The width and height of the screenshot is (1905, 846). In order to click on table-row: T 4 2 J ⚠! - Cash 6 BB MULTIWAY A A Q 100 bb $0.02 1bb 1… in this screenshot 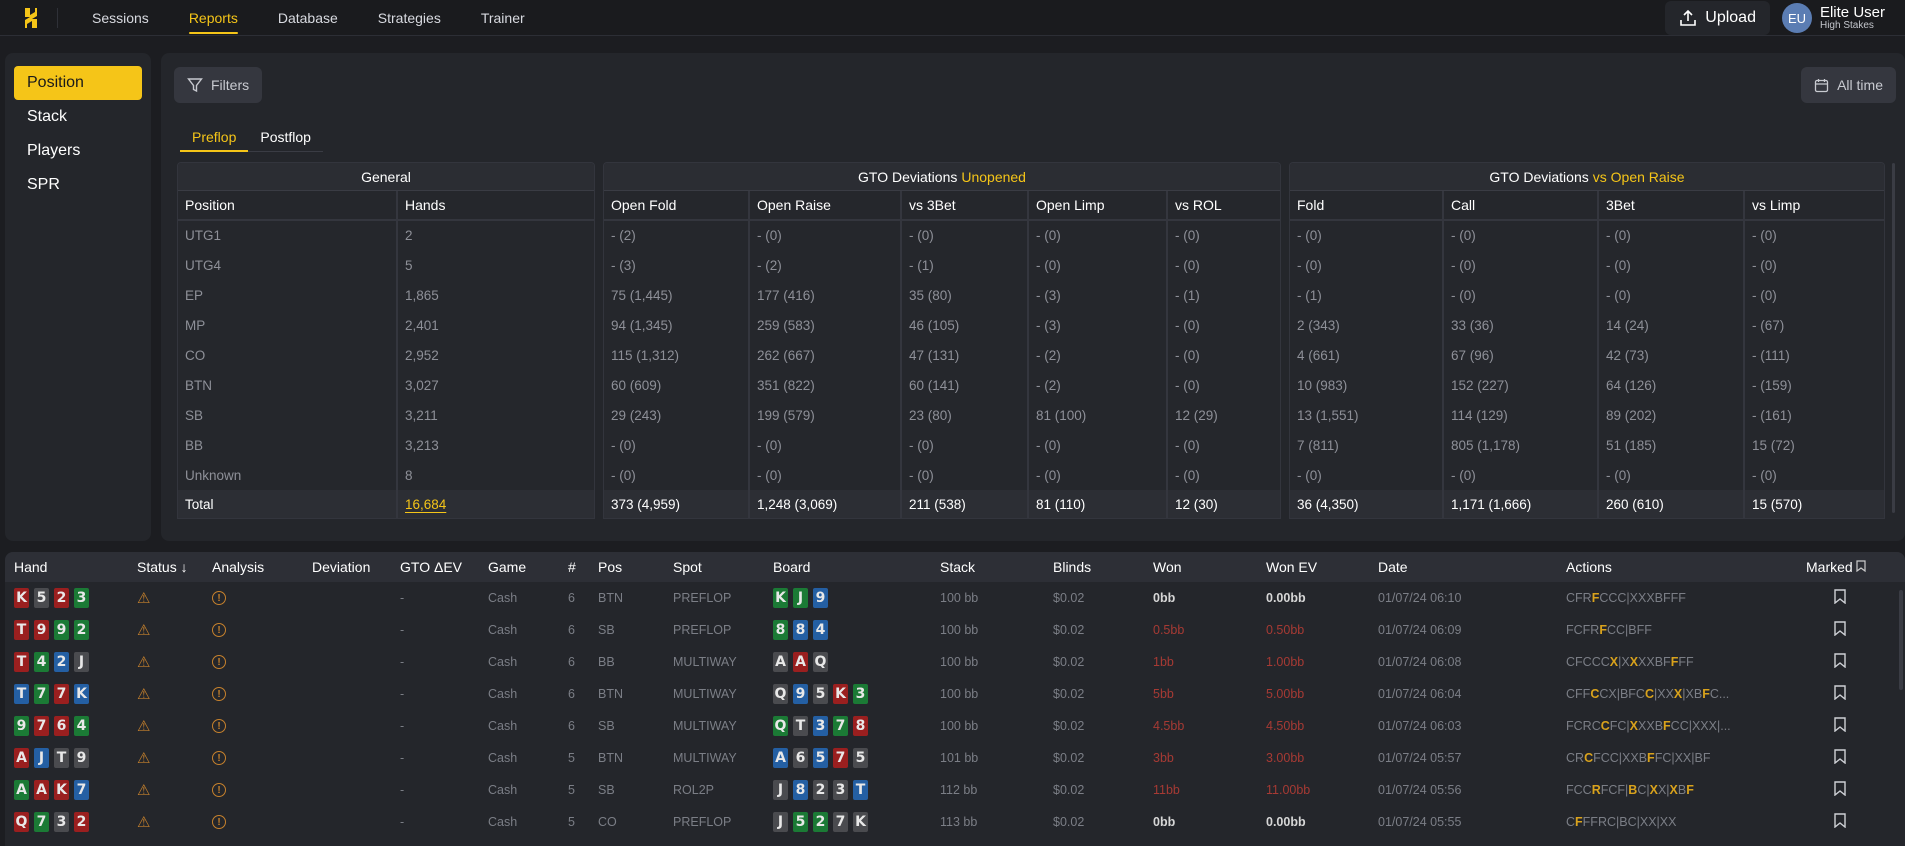, I will do `click(955, 662)`.